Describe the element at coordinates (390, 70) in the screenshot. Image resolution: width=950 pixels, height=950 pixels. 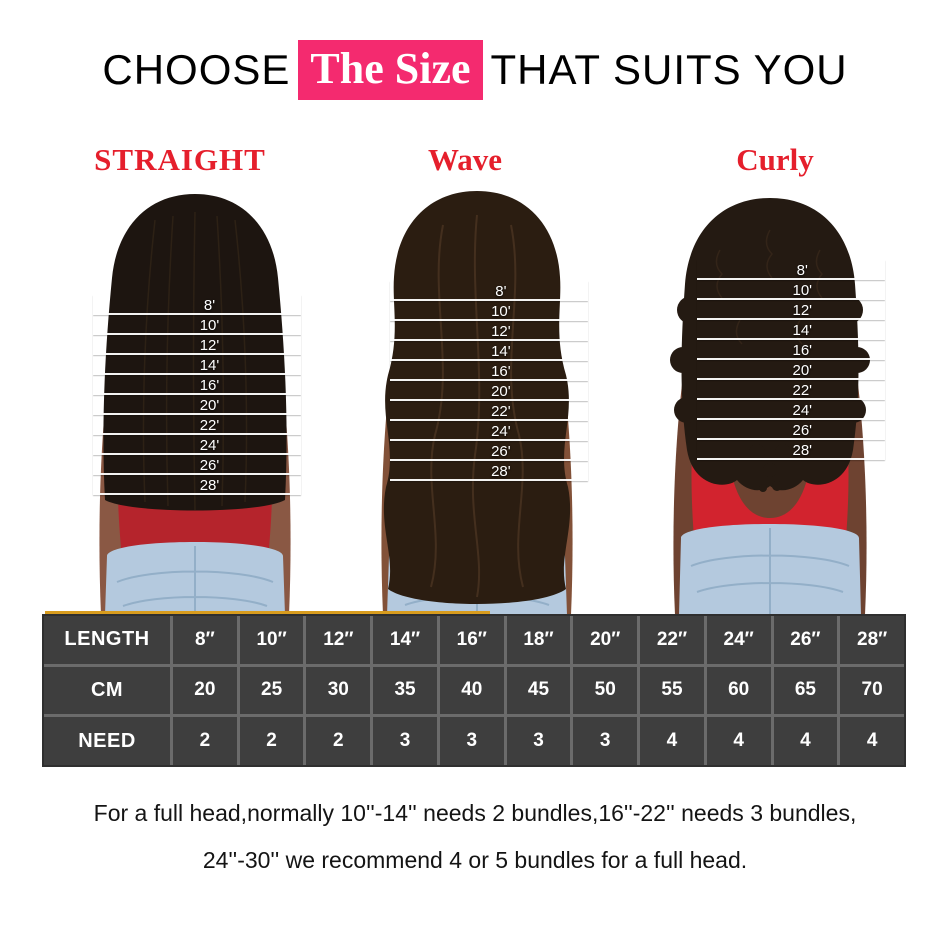
I see `title-highlight: The Size` at that location.